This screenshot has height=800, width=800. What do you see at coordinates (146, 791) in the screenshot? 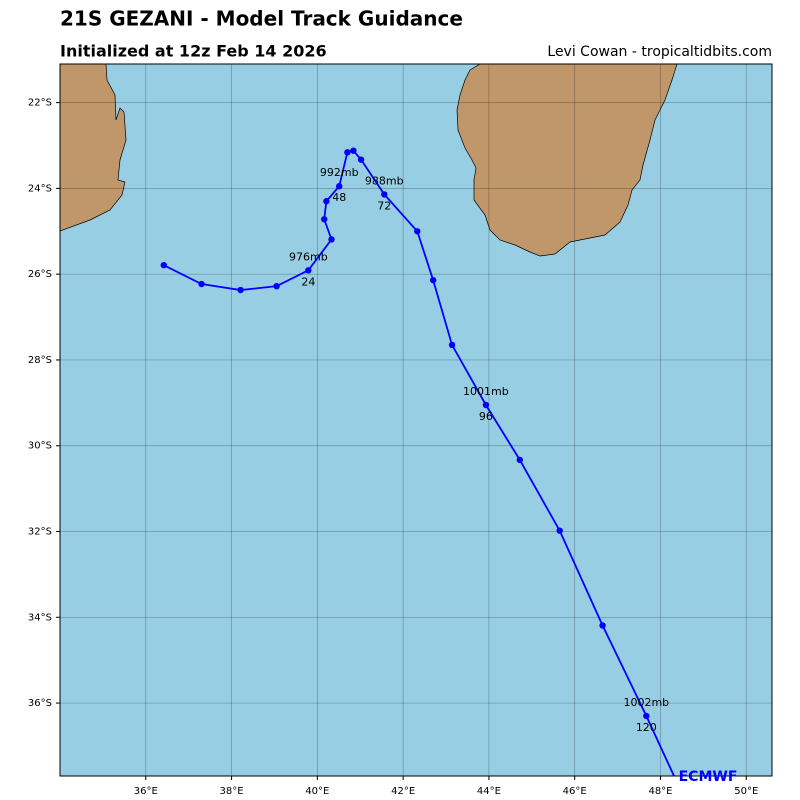
I see `x-tick-label: 36°E` at bounding box center [146, 791].